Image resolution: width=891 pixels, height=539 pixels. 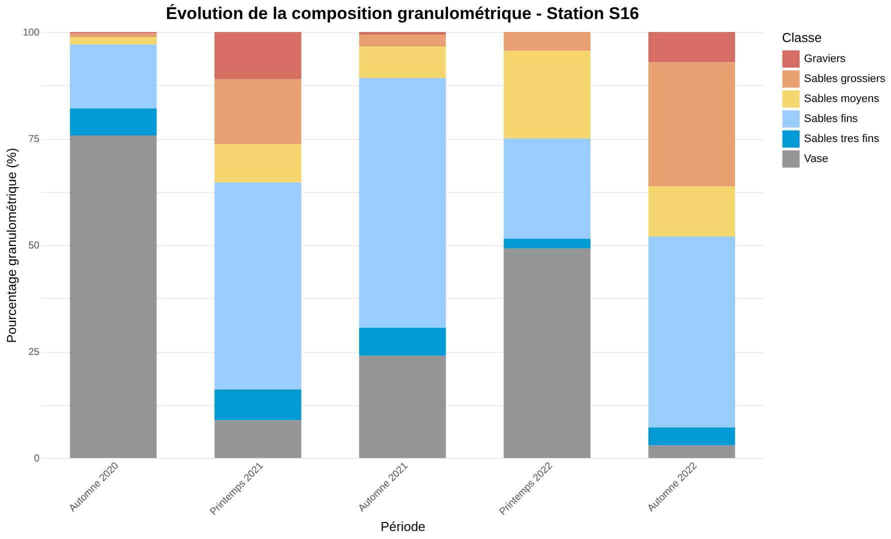 What do you see at coordinates (11, 246) in the screenshot?
I see `y-axis-title: Pourcentage granulométrique (%)` at bounding box center [11, 246].